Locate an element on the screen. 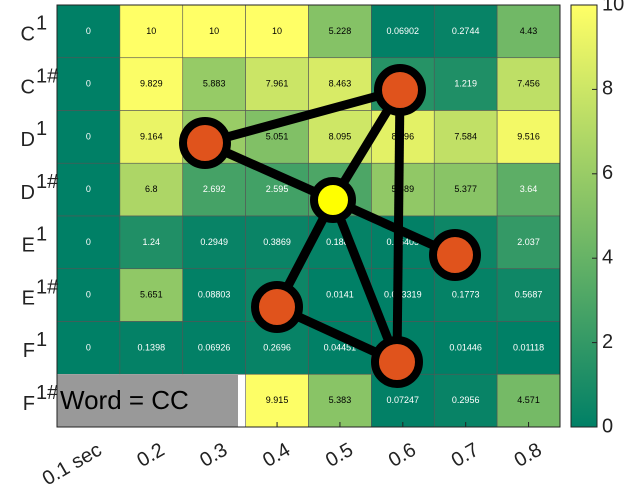 This screenshot has height=494, width=630. colorbar-tick-label: 8 is located at coordinates (607, 89).